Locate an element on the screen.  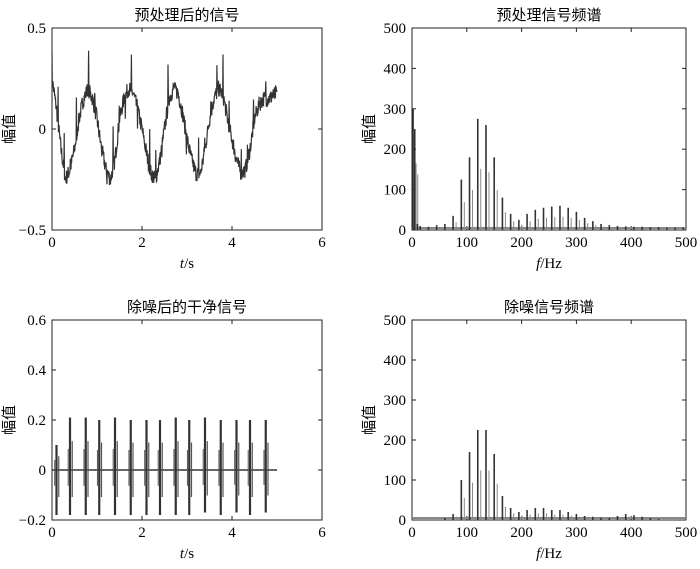
x-axis-unit: /Hz is located at coordinates (551, 264).